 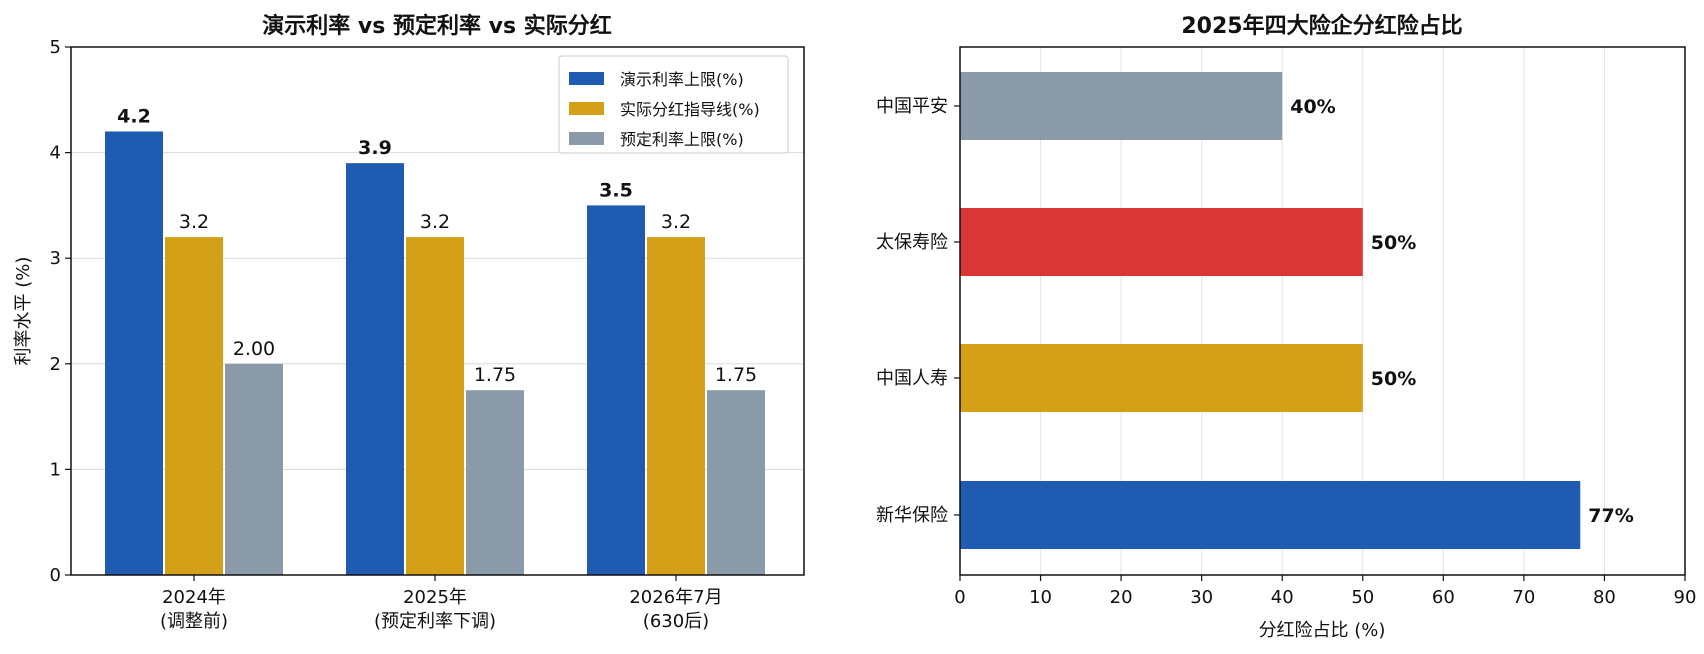 What do you see at coordinates (55, 469) in the screenshot?
I see `left-y-tick-label: 1` at bounding box center [55, 469].